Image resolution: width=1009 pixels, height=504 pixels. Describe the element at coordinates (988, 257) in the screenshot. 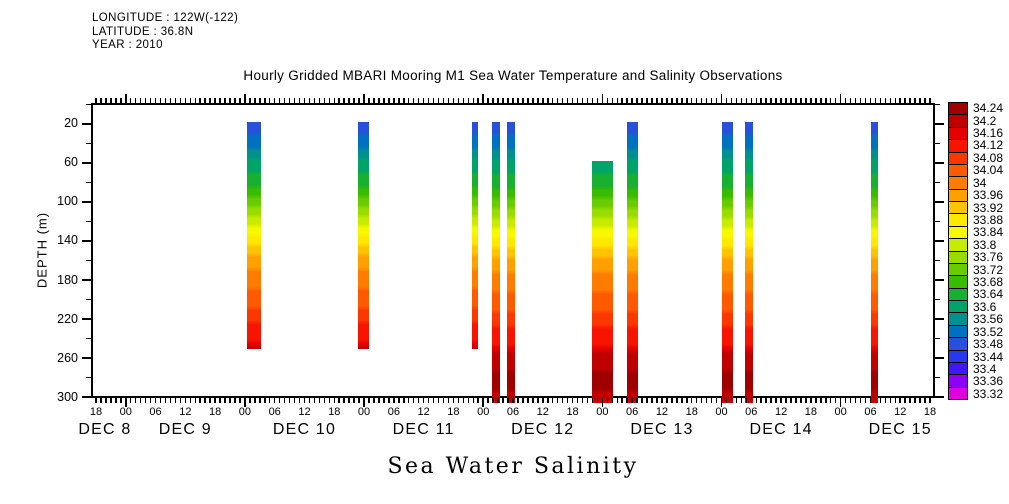

I see `colorbar-tick-label: 33.76` at that location.